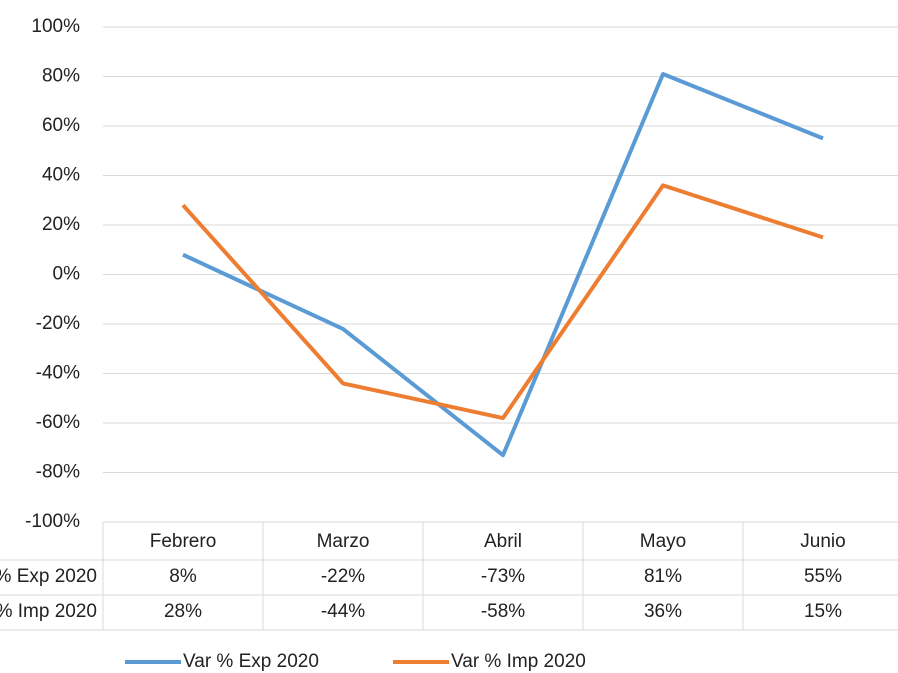  What do you see at coordinates (48, 576) in the screenshot?
I see `table-row-label: Var % Exp 2020` at bounding box center [48, 576].